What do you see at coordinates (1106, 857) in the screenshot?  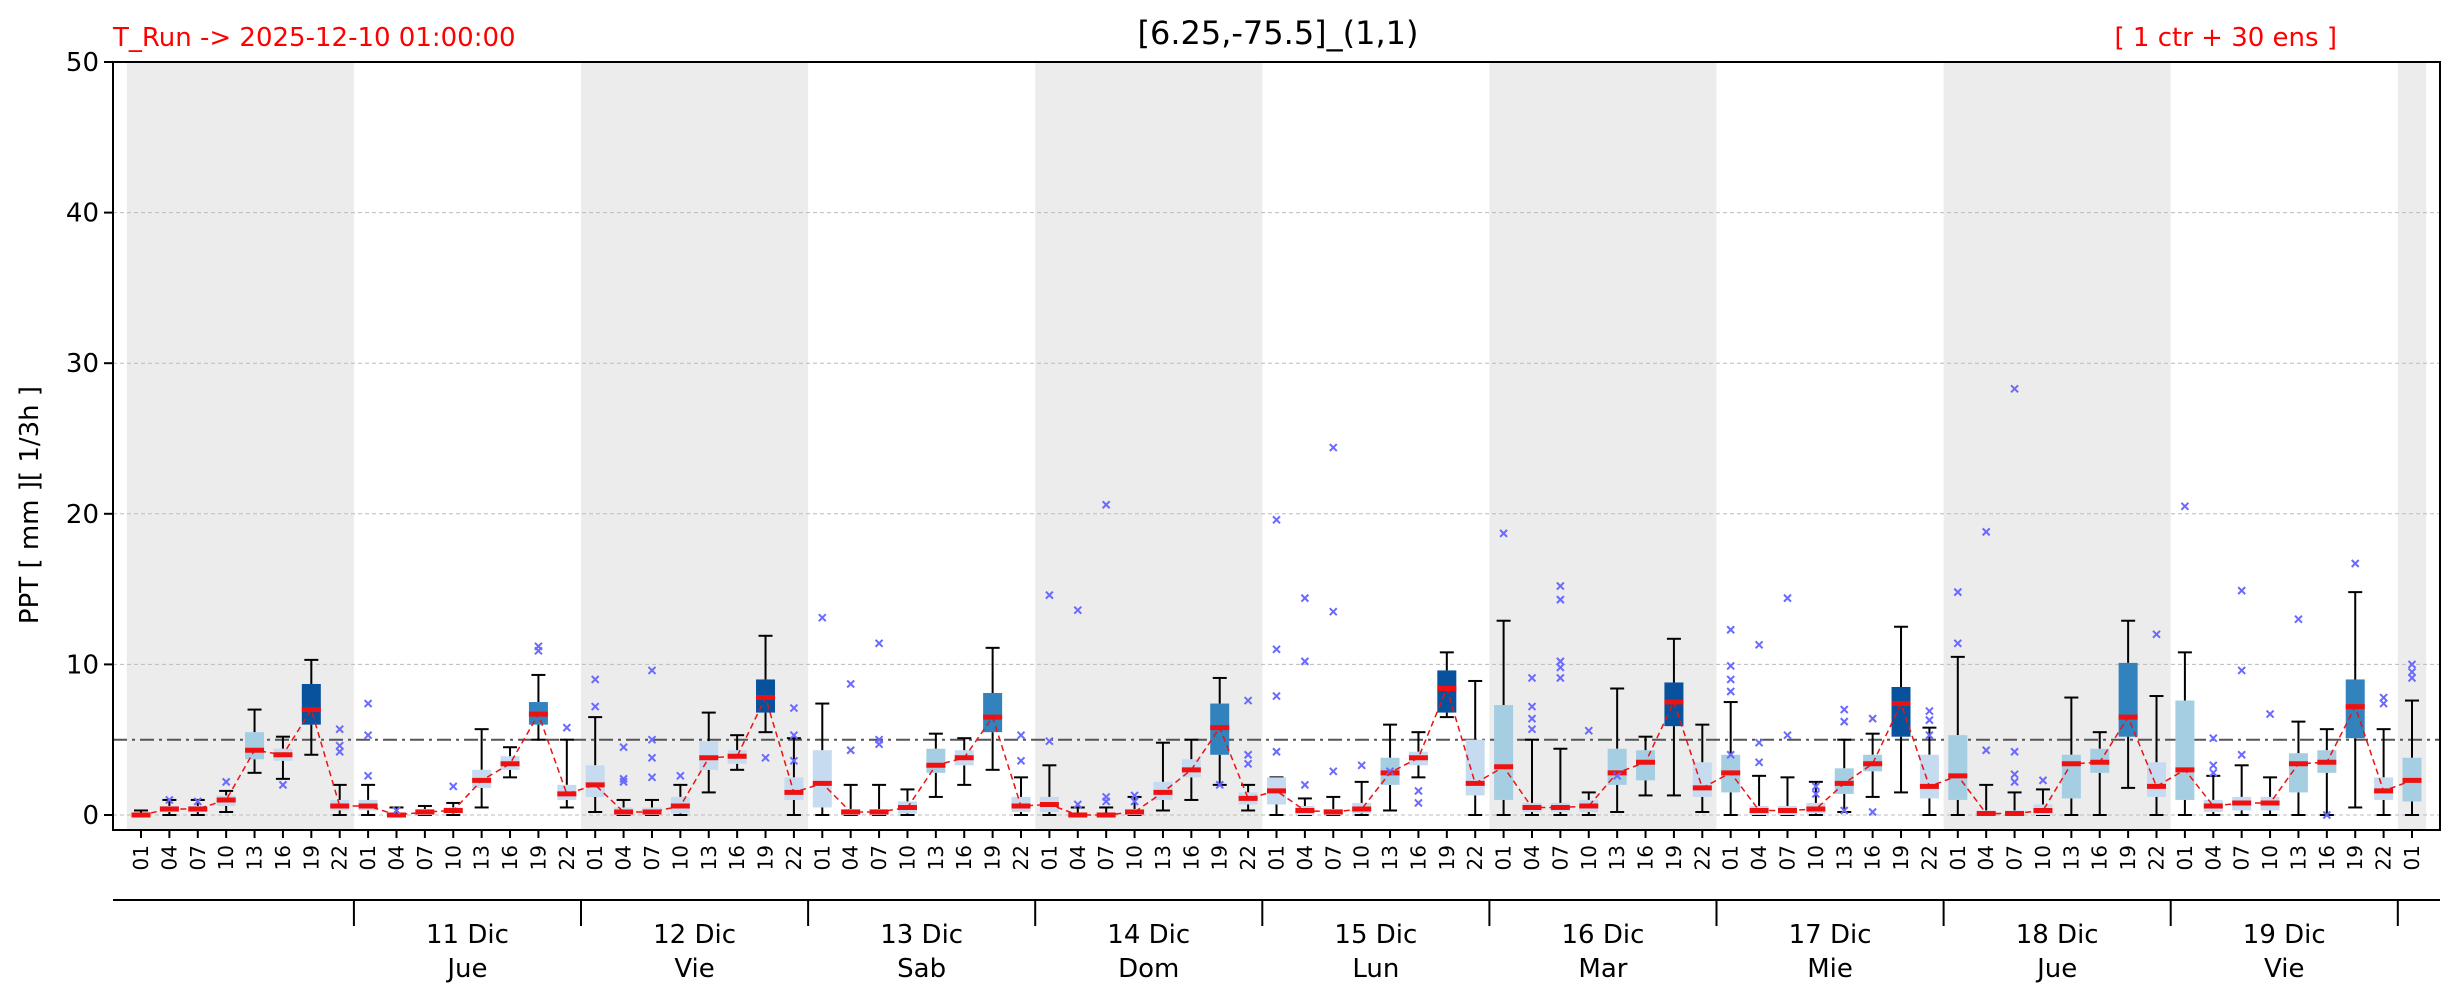 I see `x-tick-label-34: 07` at bounding box center [1106, 857].